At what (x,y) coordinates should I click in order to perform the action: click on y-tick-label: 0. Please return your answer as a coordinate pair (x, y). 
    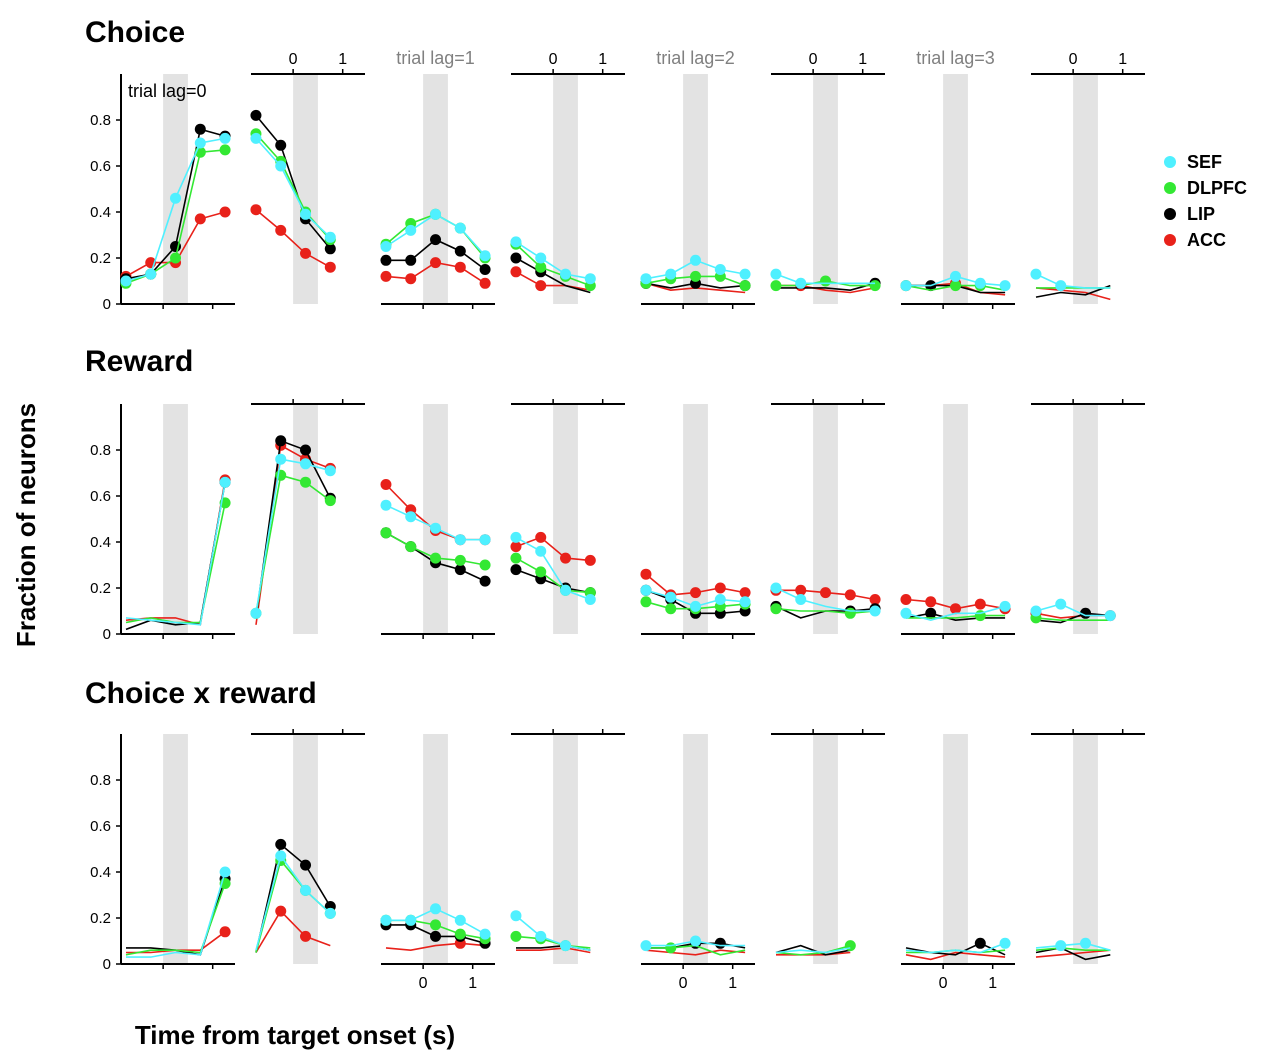
    Looking at the image, I should click on (107, 964).